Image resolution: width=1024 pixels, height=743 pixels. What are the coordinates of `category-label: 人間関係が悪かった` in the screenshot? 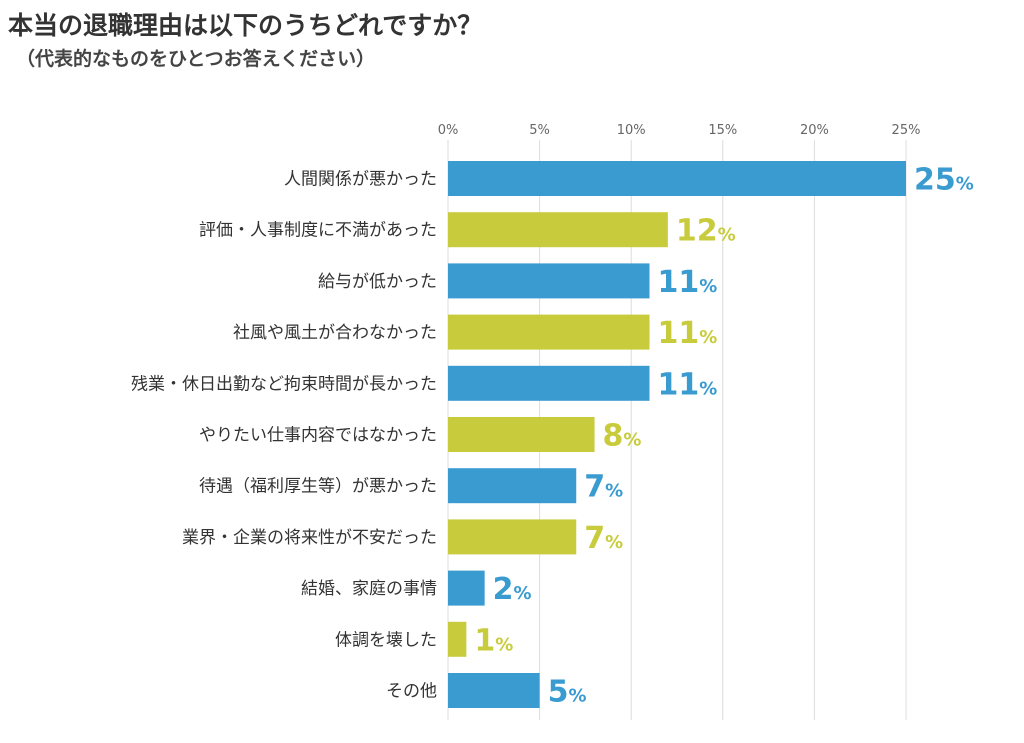 It's located at (360, 180).